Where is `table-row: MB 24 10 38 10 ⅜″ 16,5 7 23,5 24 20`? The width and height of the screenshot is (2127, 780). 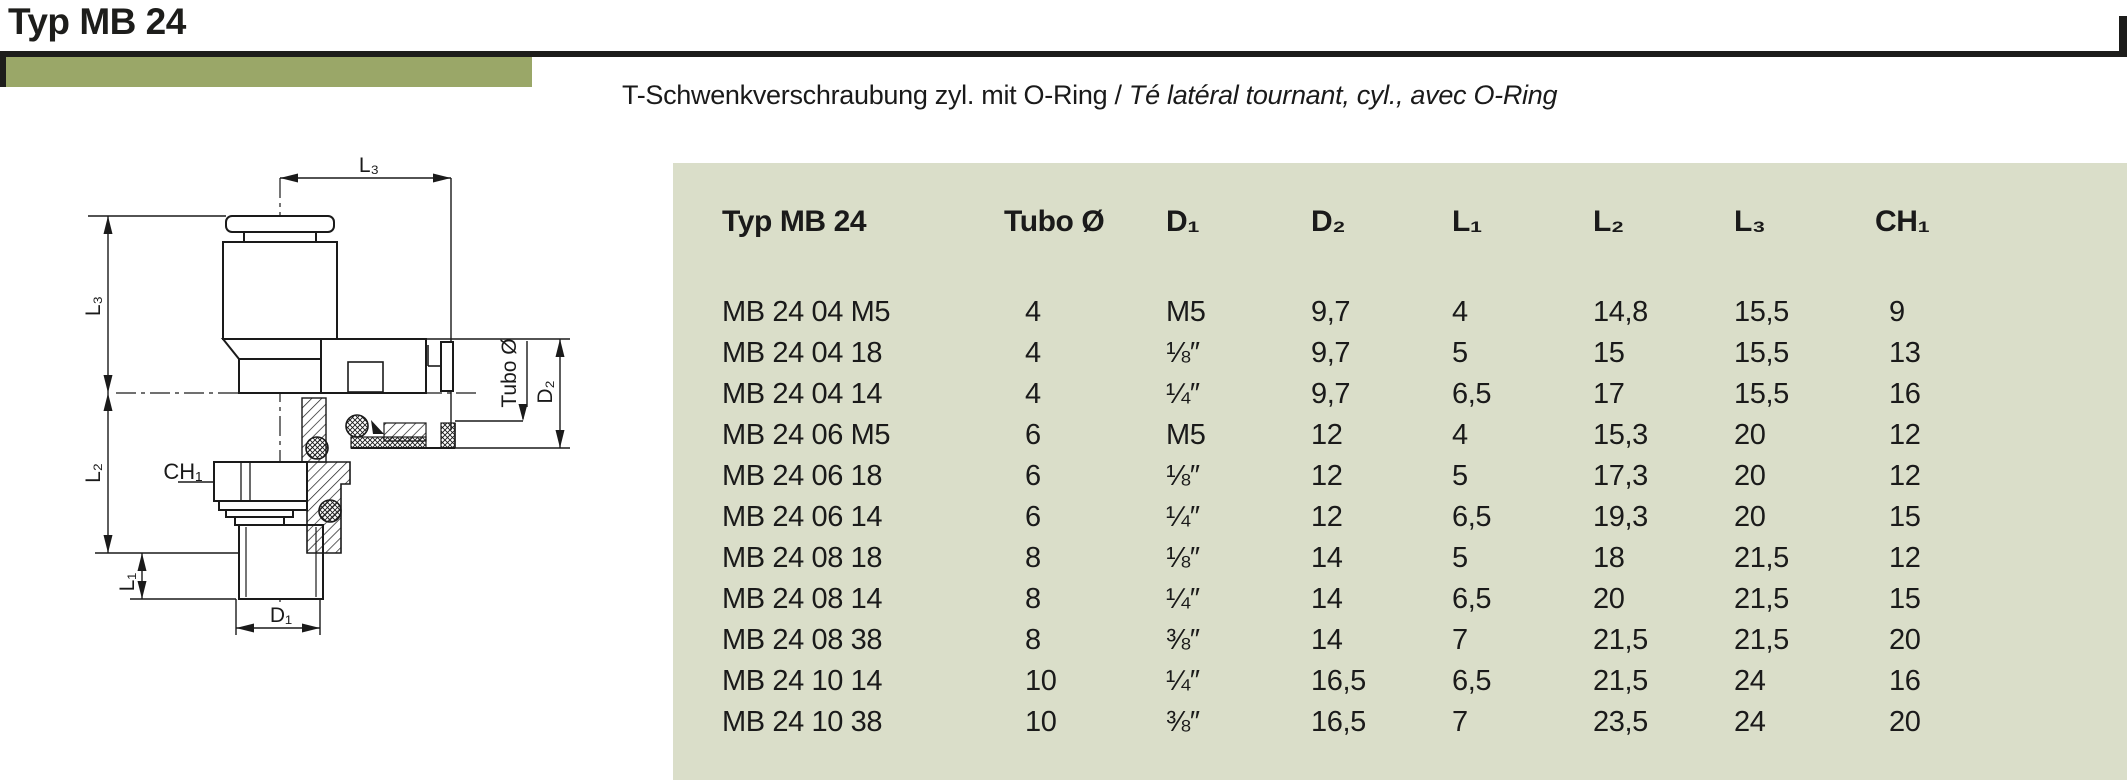 table-row: MB 24 10 38 10 ⅜″ 16,5 7 23,5 24 20 is located at coordinates (1422, 722).